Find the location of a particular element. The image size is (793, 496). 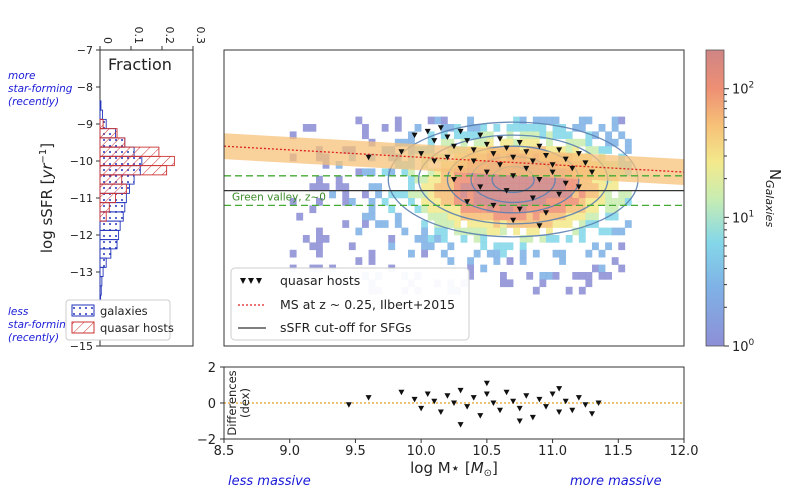

diff-y-tick-label: 0 is located at coordinates (212, 404).